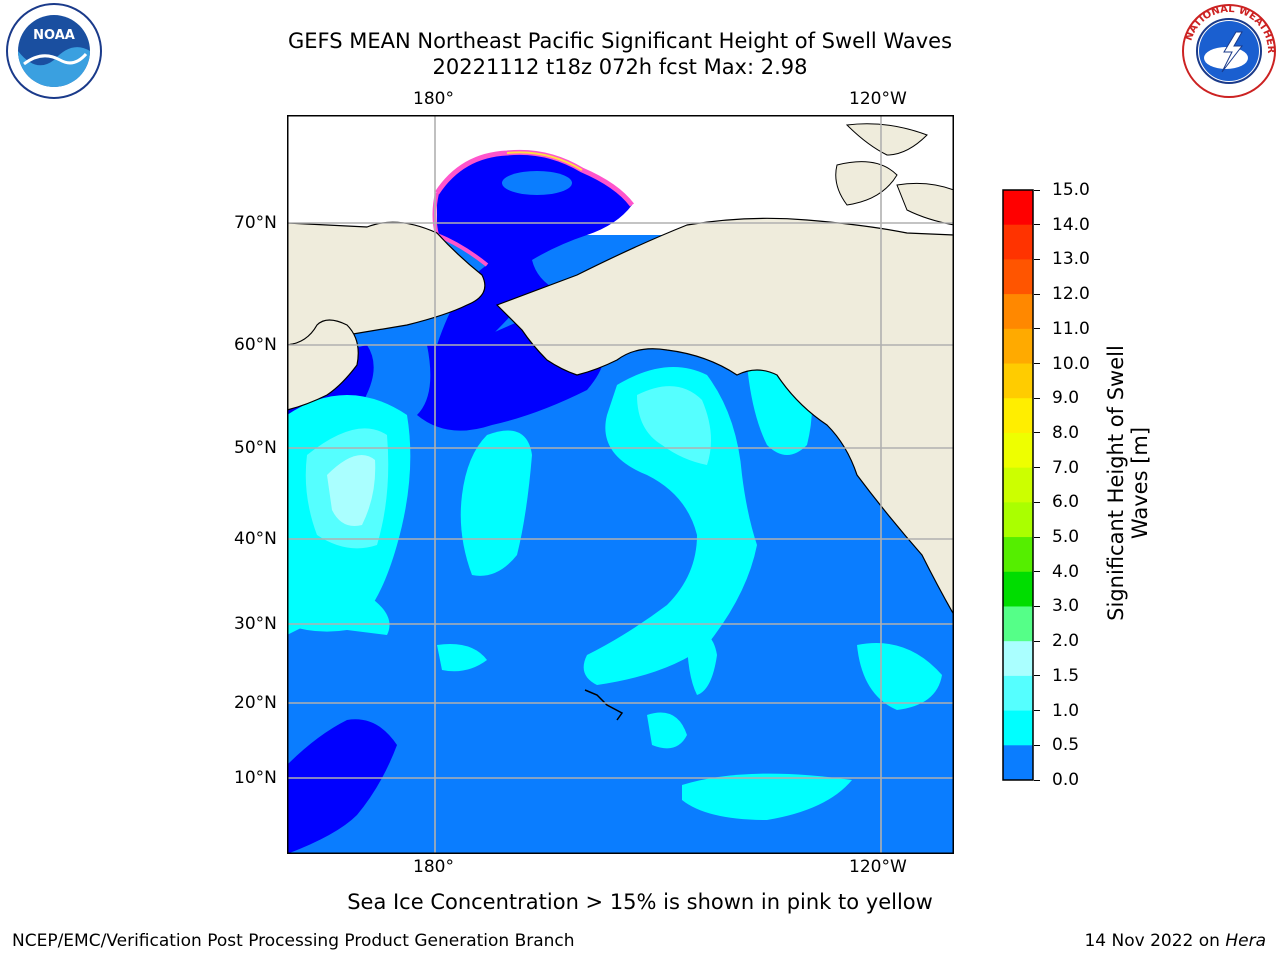 This screenshot has width=1280, height=960. I want to click on lat-label-70n: 70°N, so click(255, 223).